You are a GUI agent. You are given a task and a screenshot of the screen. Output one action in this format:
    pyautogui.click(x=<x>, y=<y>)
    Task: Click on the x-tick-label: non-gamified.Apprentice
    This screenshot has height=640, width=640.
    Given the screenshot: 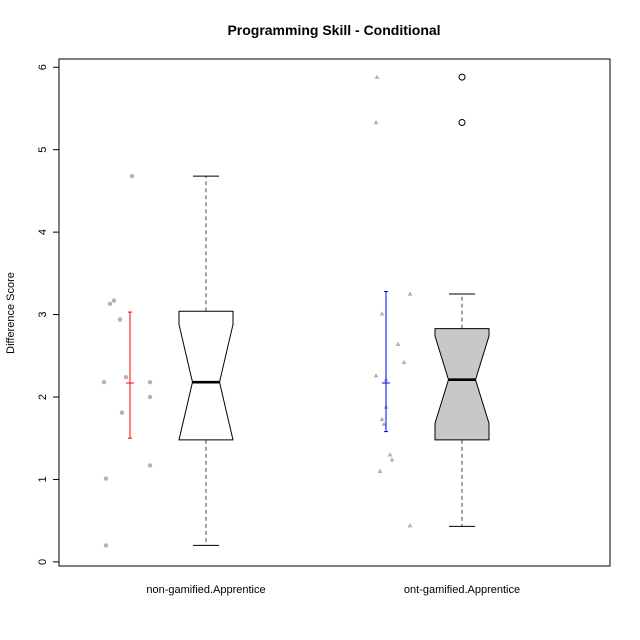 What is the action you would take?
    pyautogui.click(x=205, y=590)
    